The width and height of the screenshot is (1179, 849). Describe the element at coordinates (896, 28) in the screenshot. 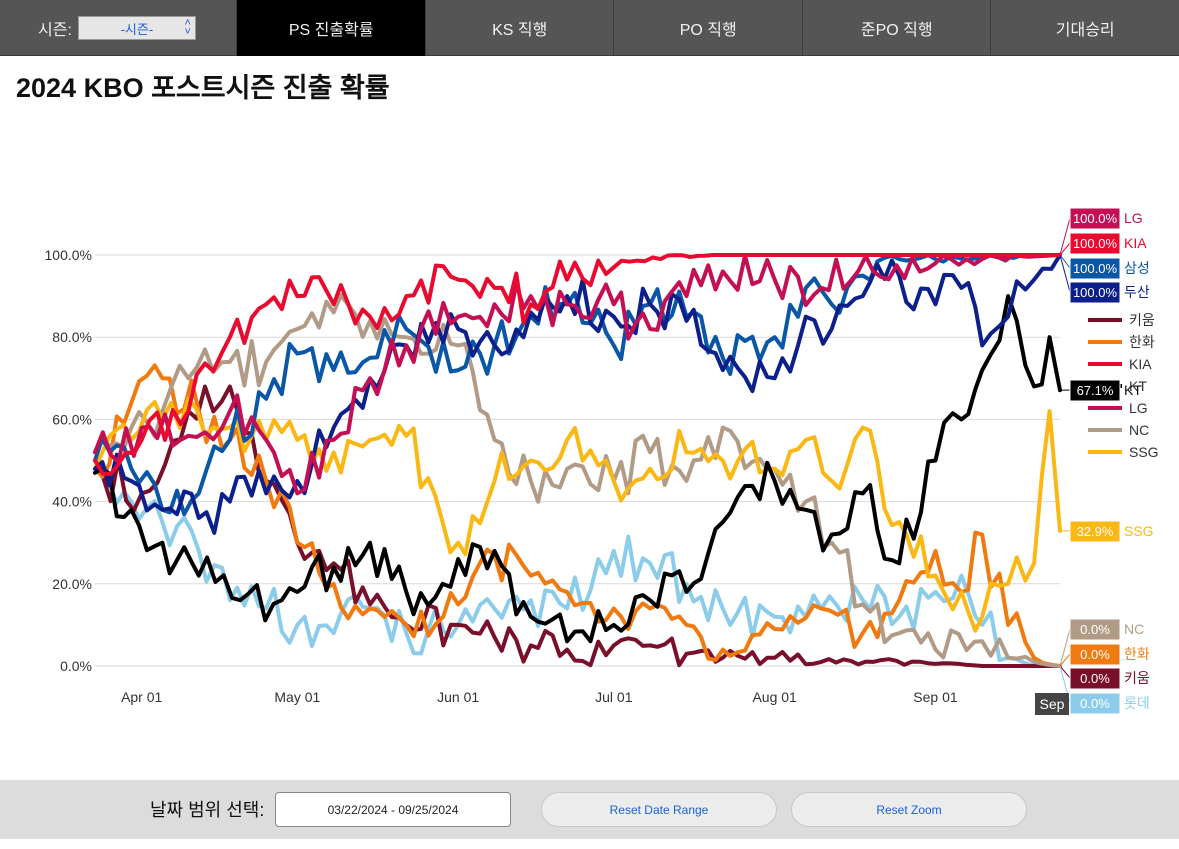

I see `tab-jun-po: 준PO 직행` at that location.